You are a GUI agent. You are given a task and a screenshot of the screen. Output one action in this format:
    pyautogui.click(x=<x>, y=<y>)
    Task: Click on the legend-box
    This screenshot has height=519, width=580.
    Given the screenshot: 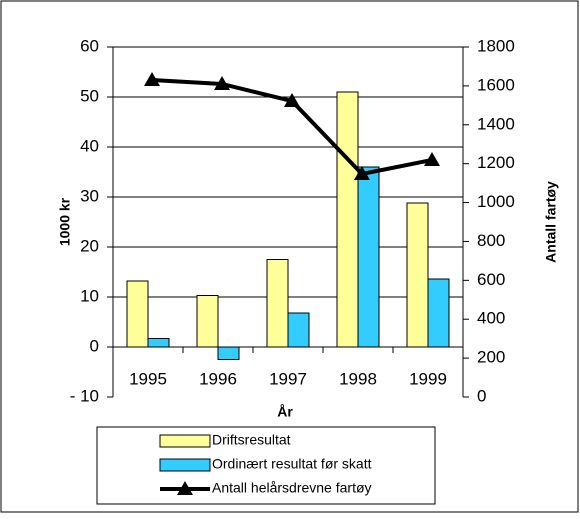 What is the action you would take?
    pyautogui.click(x=266, y=465)
    